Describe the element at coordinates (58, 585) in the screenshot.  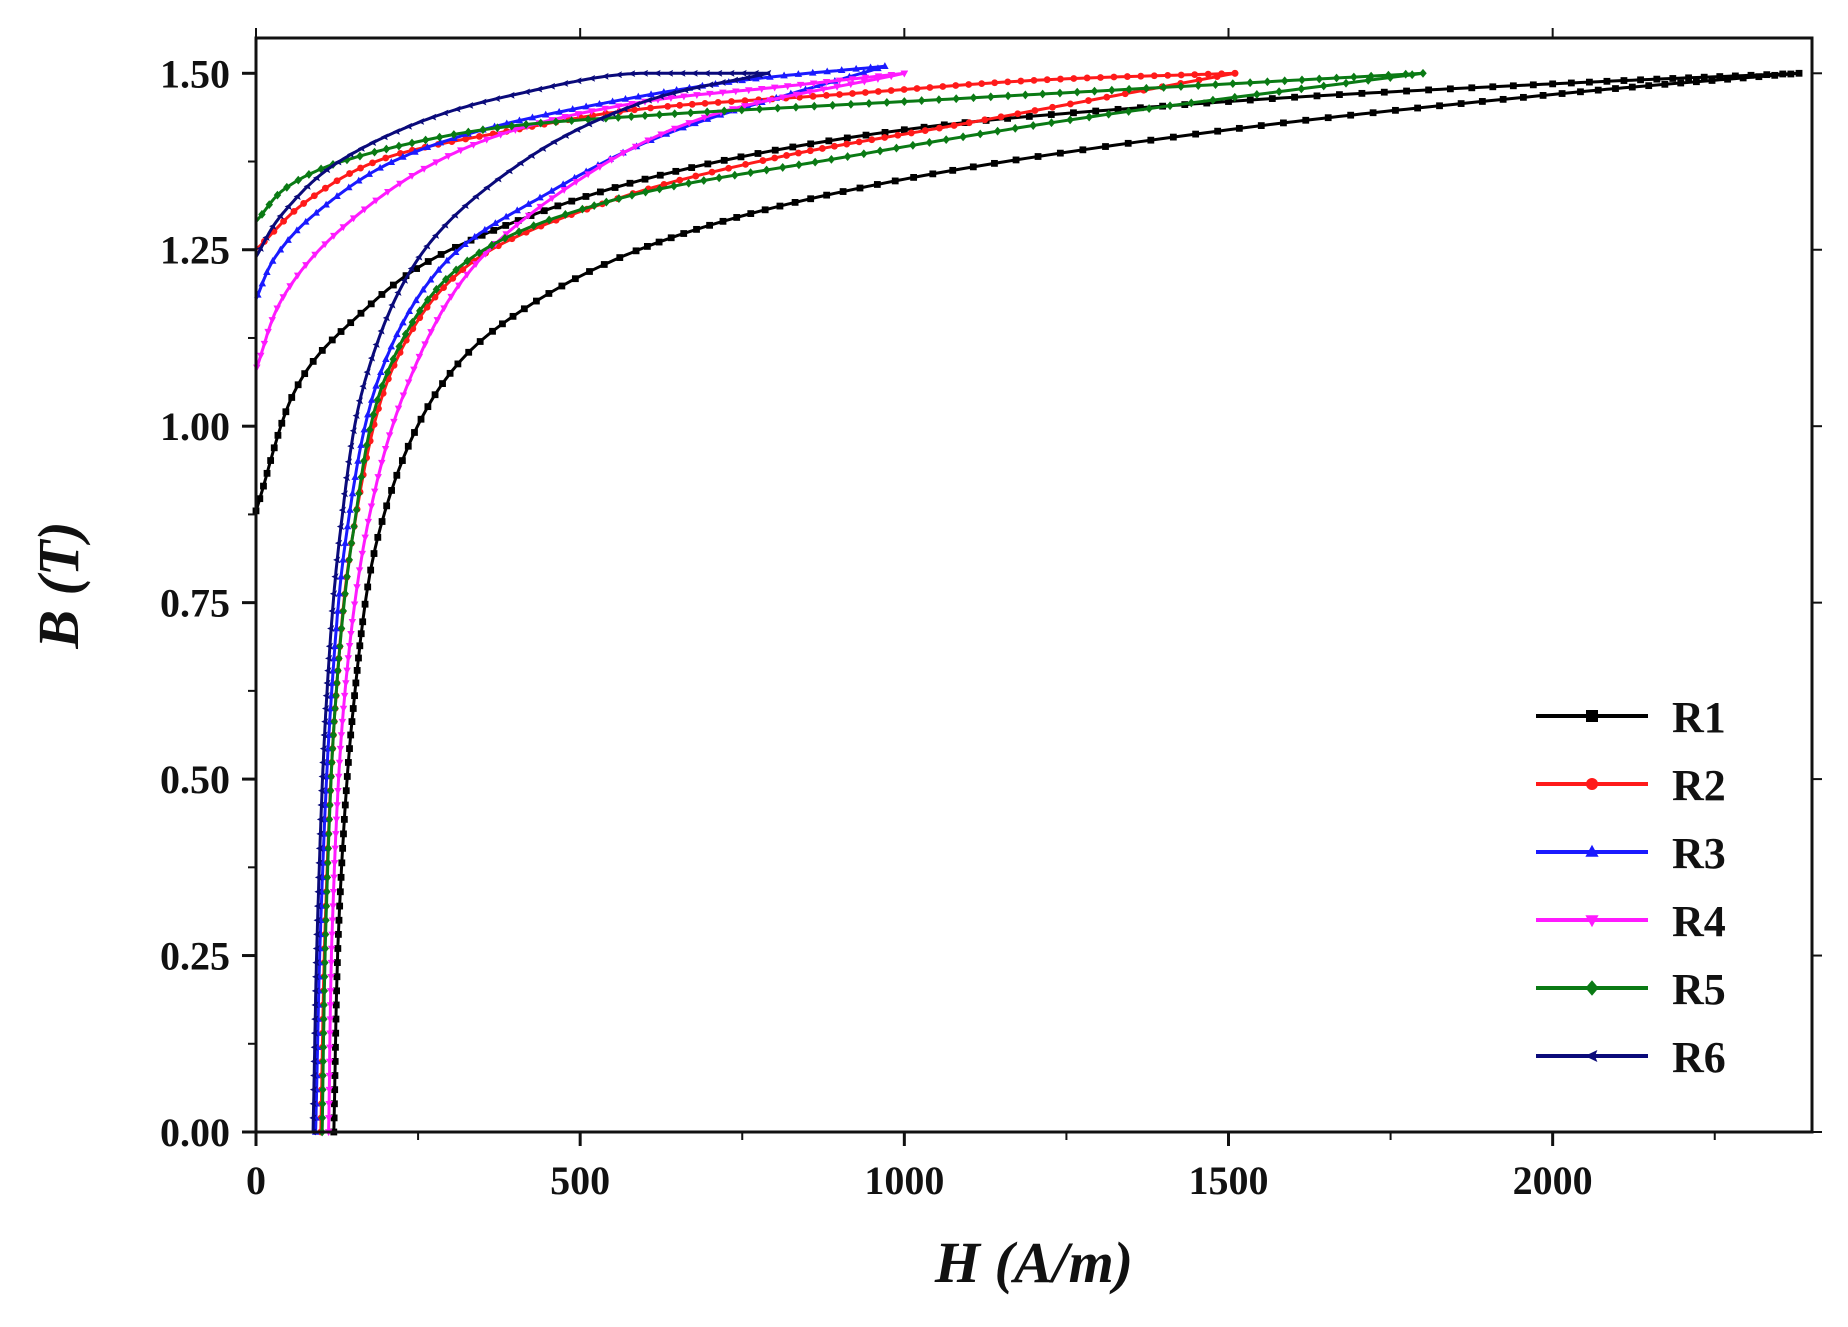
I see `y-axis-title: B (T)` at that location.